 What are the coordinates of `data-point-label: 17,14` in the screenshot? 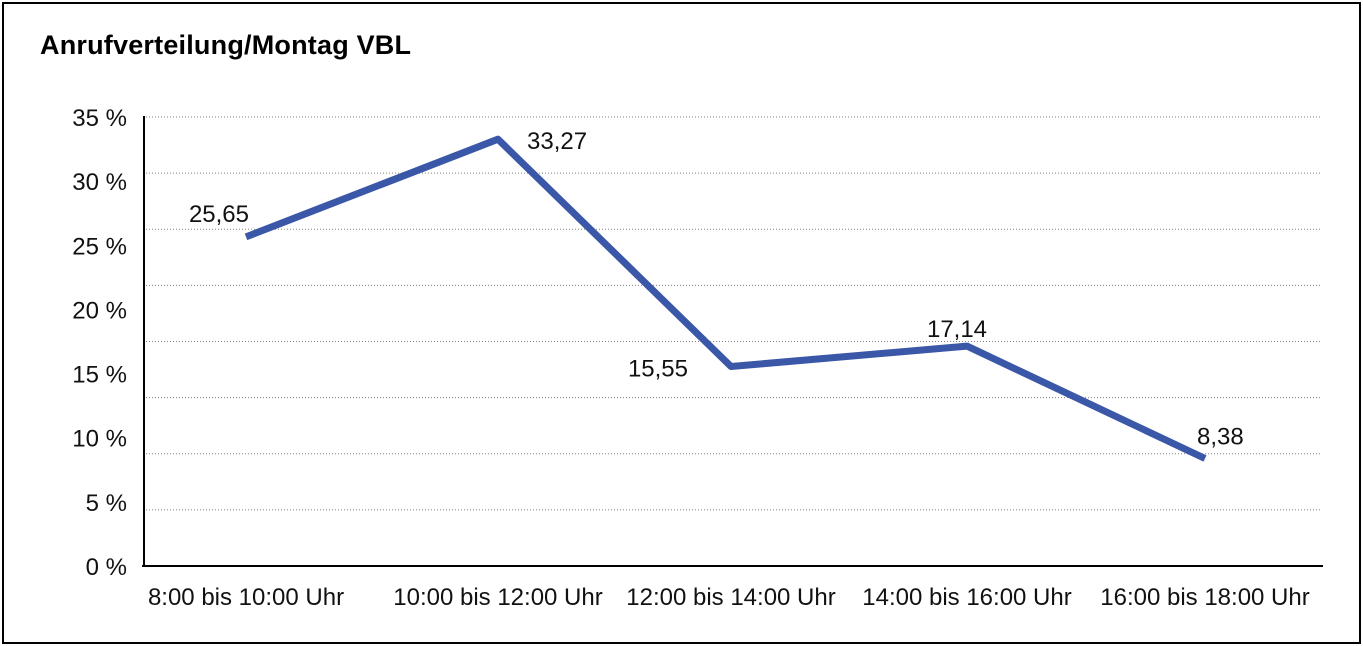 It's located at (957, 329).